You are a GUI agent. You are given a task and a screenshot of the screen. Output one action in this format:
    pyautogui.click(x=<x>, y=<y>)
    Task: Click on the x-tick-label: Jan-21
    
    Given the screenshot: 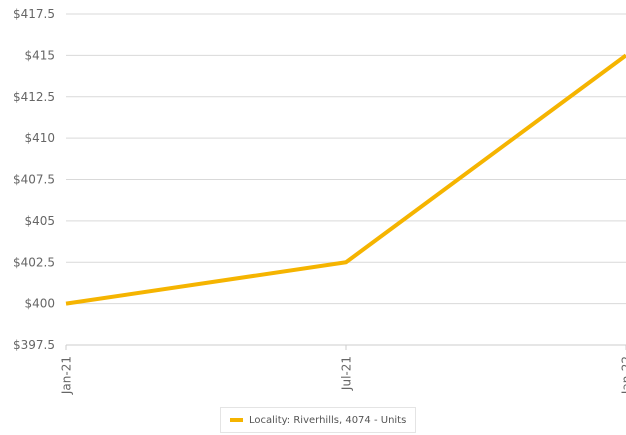 What is the action you would take?
    pyautogui.click(x=67, y=375)
    